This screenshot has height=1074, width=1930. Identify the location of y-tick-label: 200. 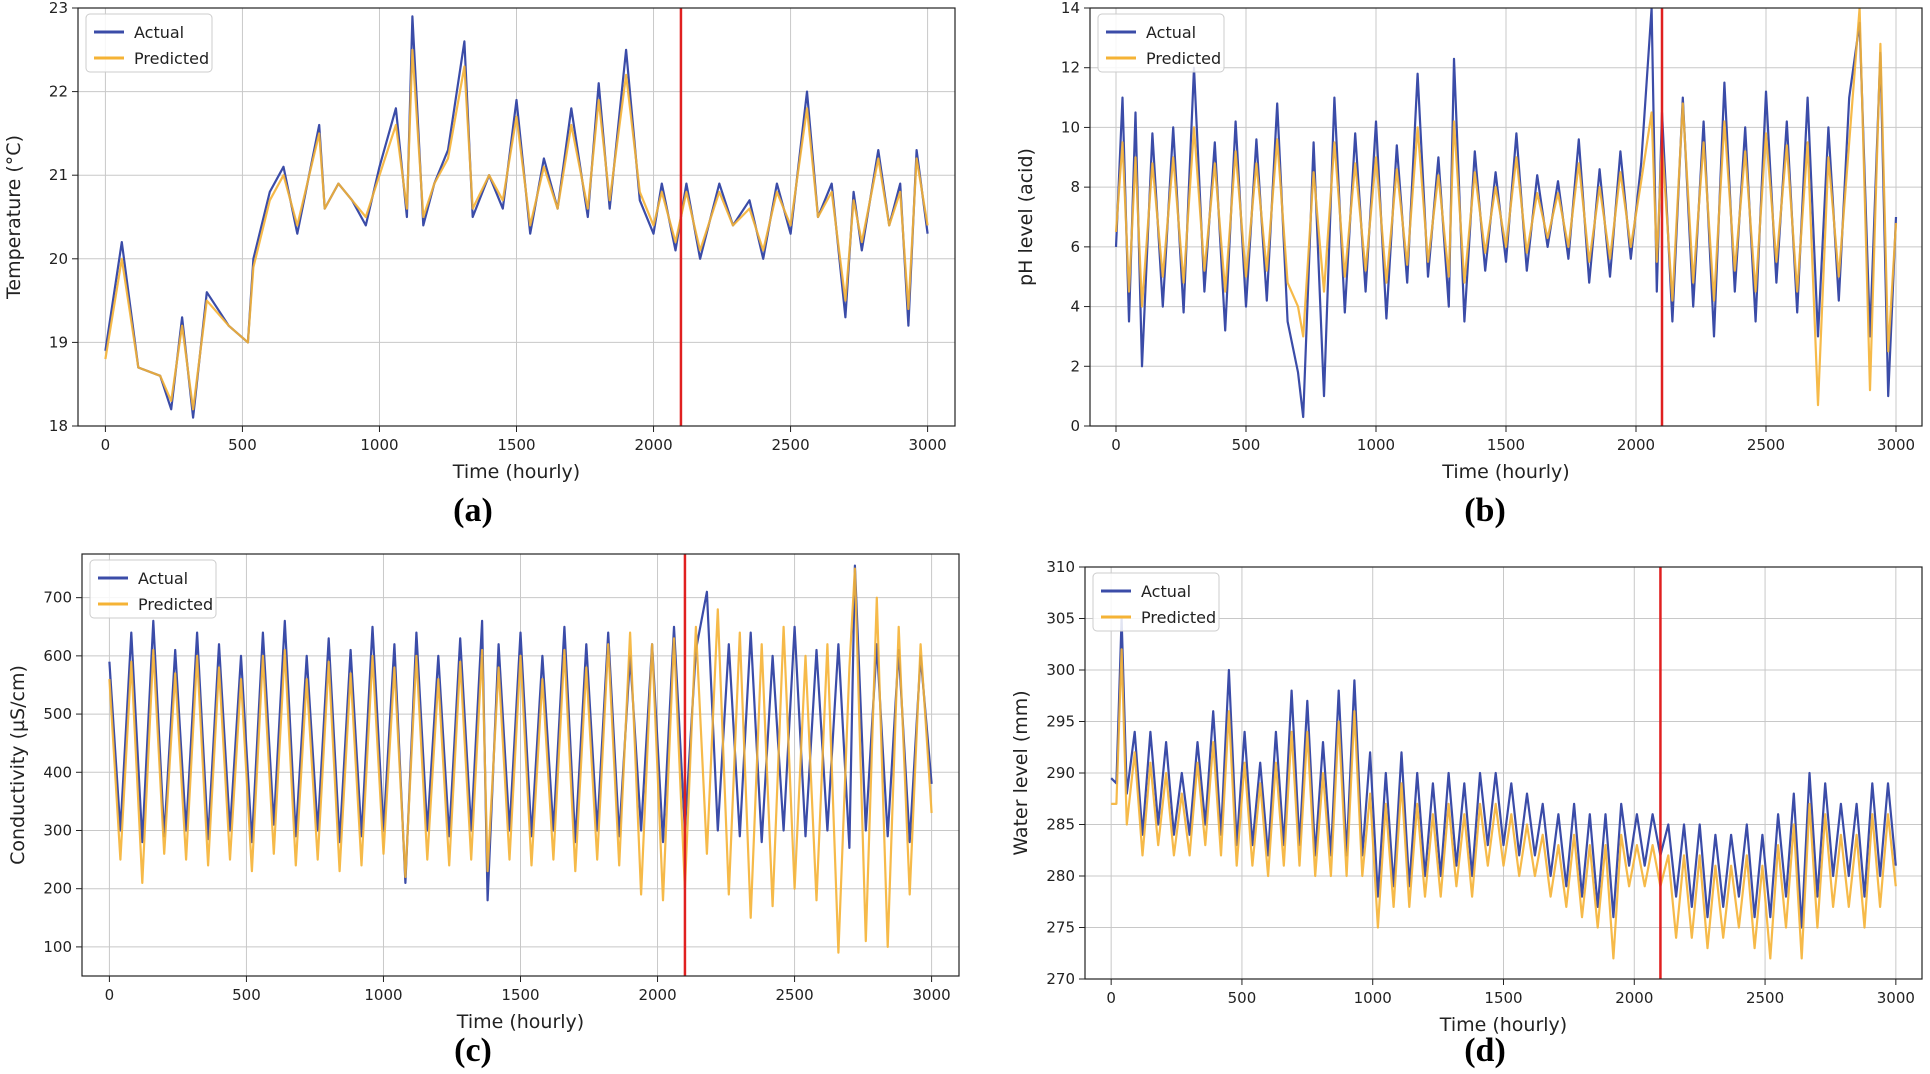
(57, 889).